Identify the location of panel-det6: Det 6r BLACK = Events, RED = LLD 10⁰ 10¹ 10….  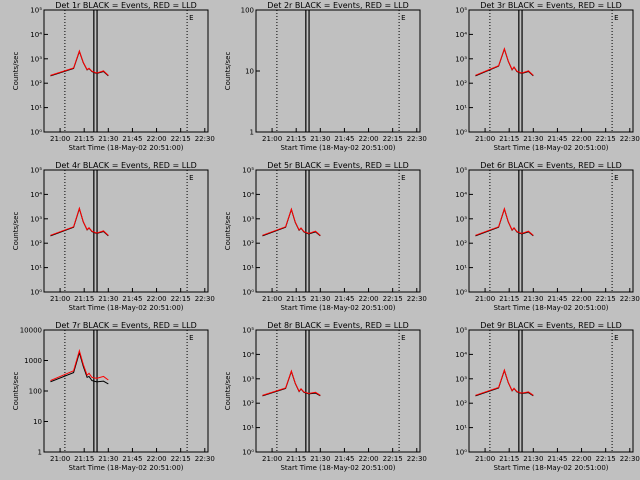
(547, 236).